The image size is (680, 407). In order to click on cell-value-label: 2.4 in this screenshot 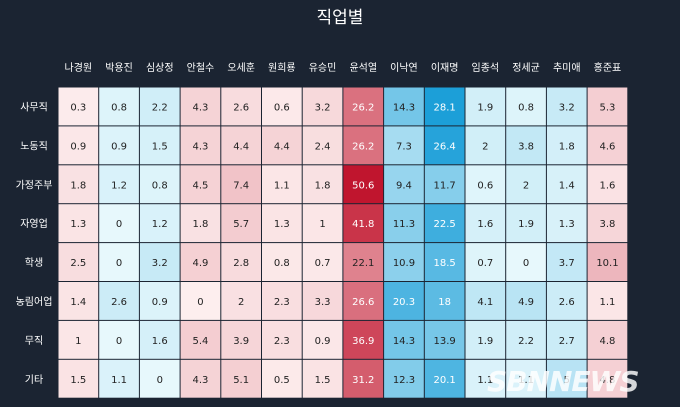, I will do `click(323, 146)`.